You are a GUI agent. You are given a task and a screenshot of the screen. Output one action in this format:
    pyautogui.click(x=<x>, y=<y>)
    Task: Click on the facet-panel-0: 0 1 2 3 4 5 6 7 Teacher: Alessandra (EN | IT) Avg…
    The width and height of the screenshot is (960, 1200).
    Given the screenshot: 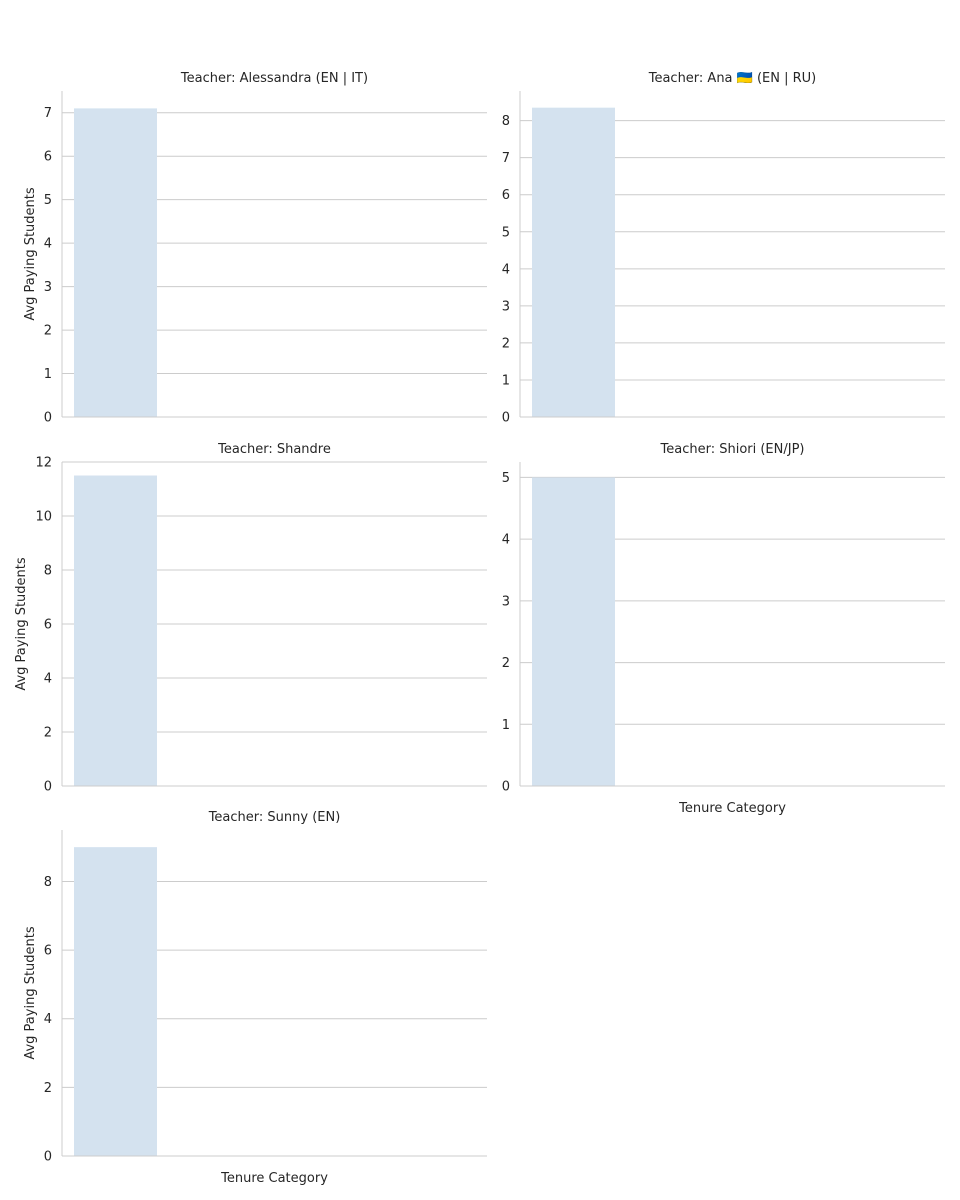 What is the action you would take?
    pyautogui.click(x=255, y=248)
    